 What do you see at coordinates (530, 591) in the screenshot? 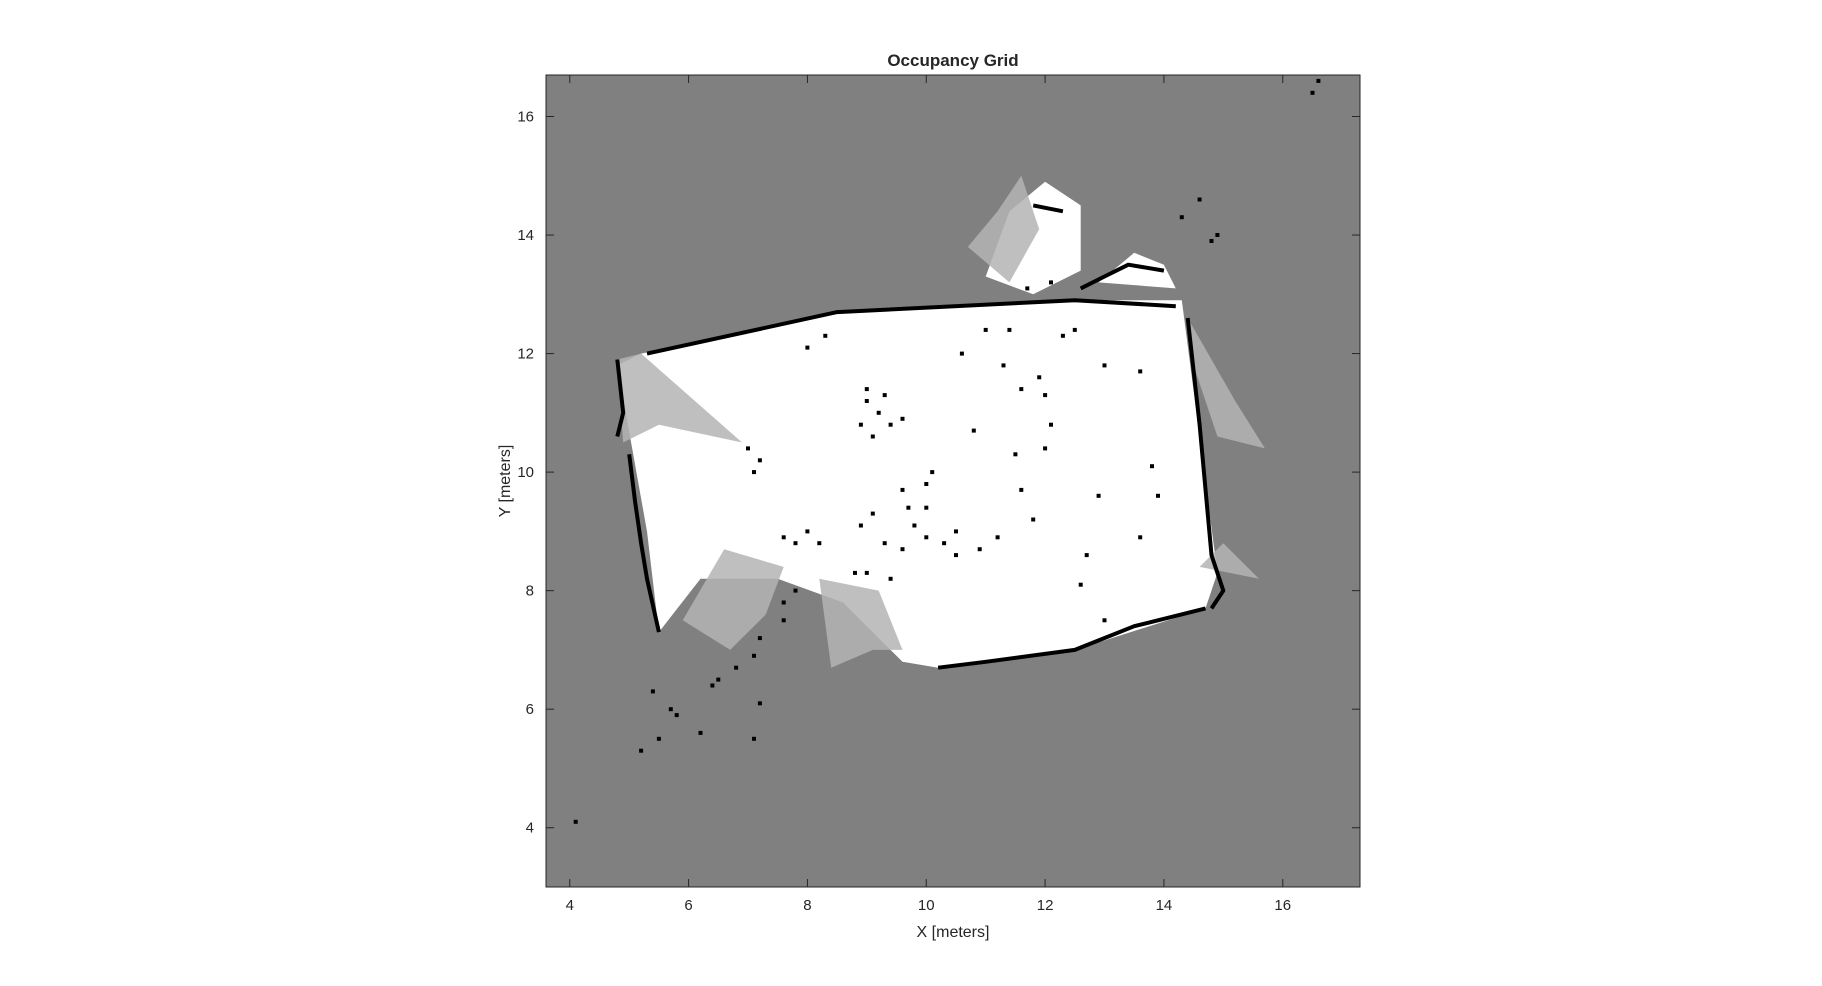
I see `y-tick-label-8: 8` at bounding box center [530, 591].